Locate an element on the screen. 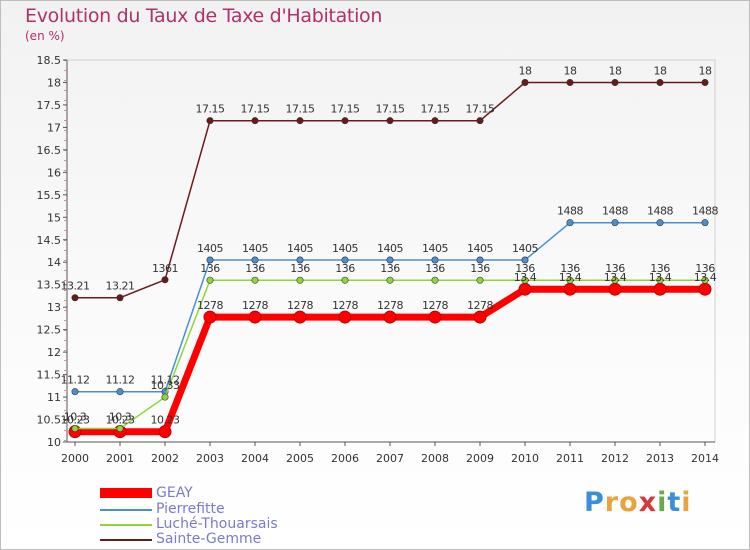  y-tick-label: 12 is located at coordinates (54, 352).